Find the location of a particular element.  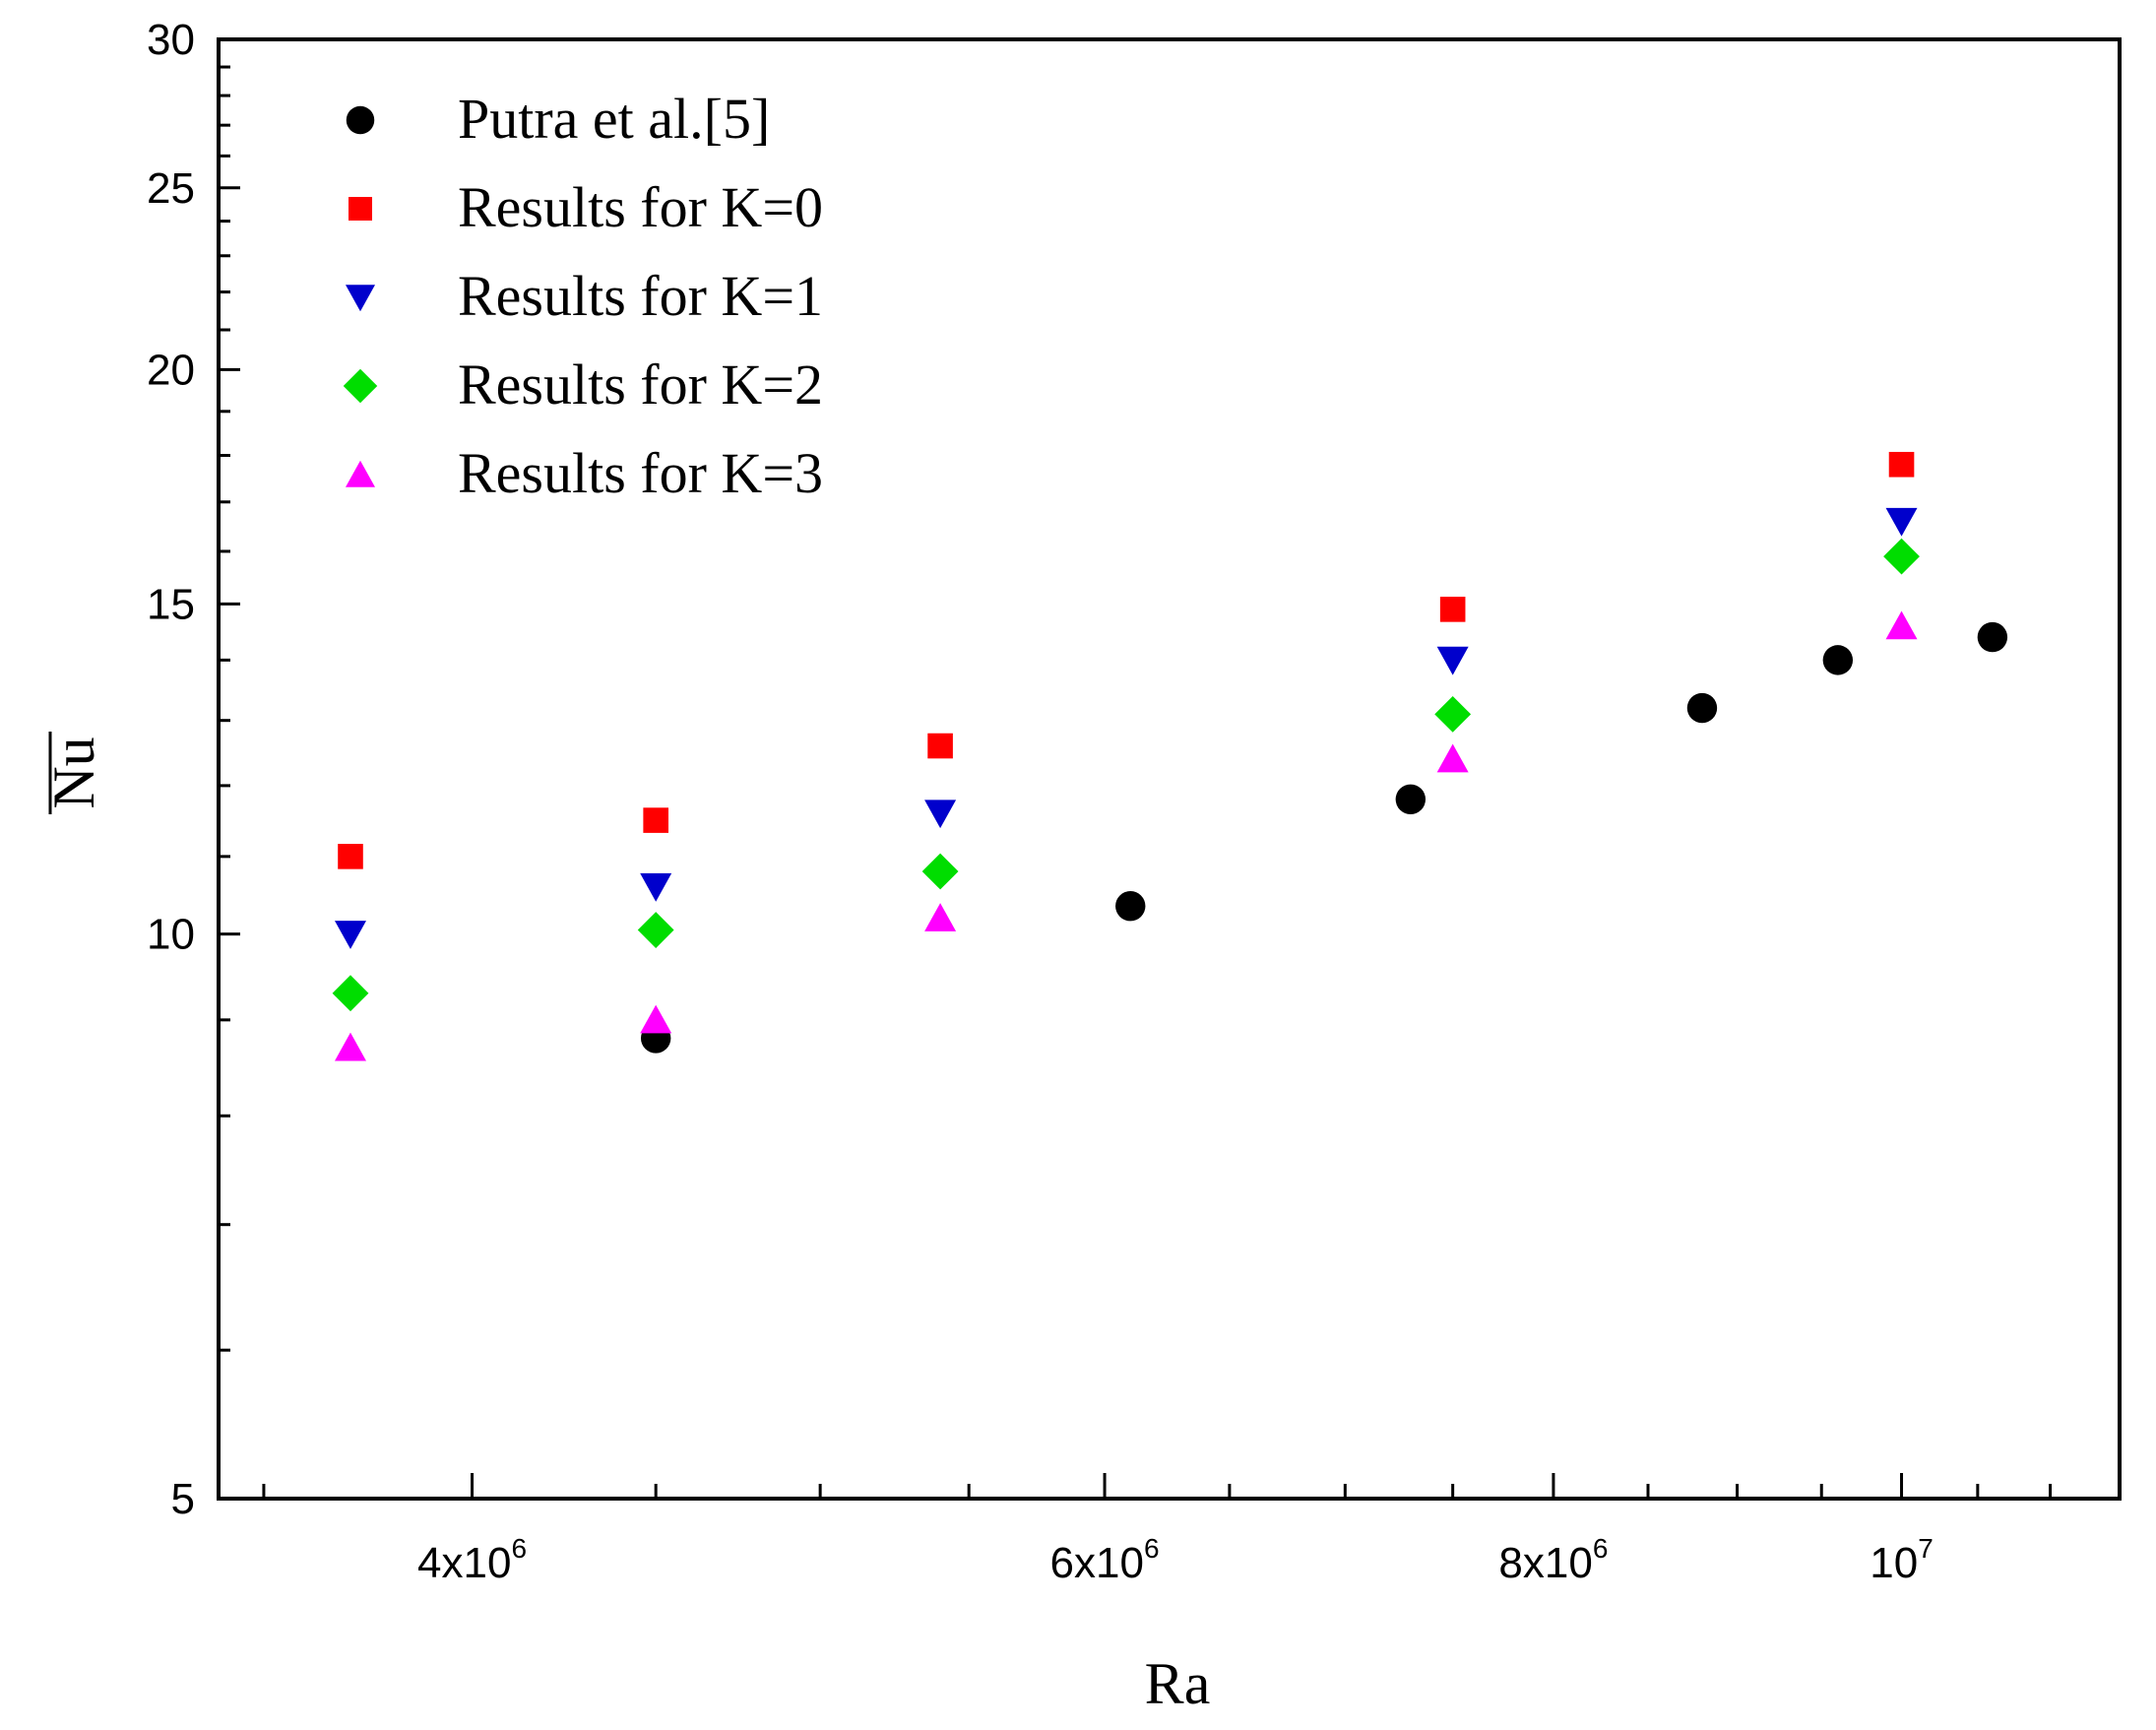

y-tick-label: 30 is located at coordinates (171, 40).